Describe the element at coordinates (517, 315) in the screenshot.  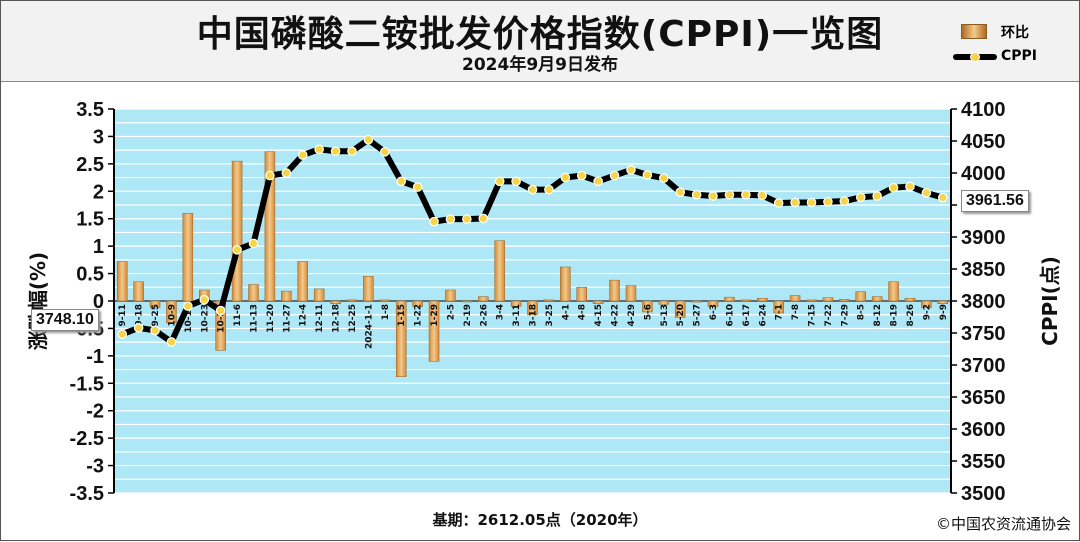
I see `x-tick-label: 3-11` at that location.